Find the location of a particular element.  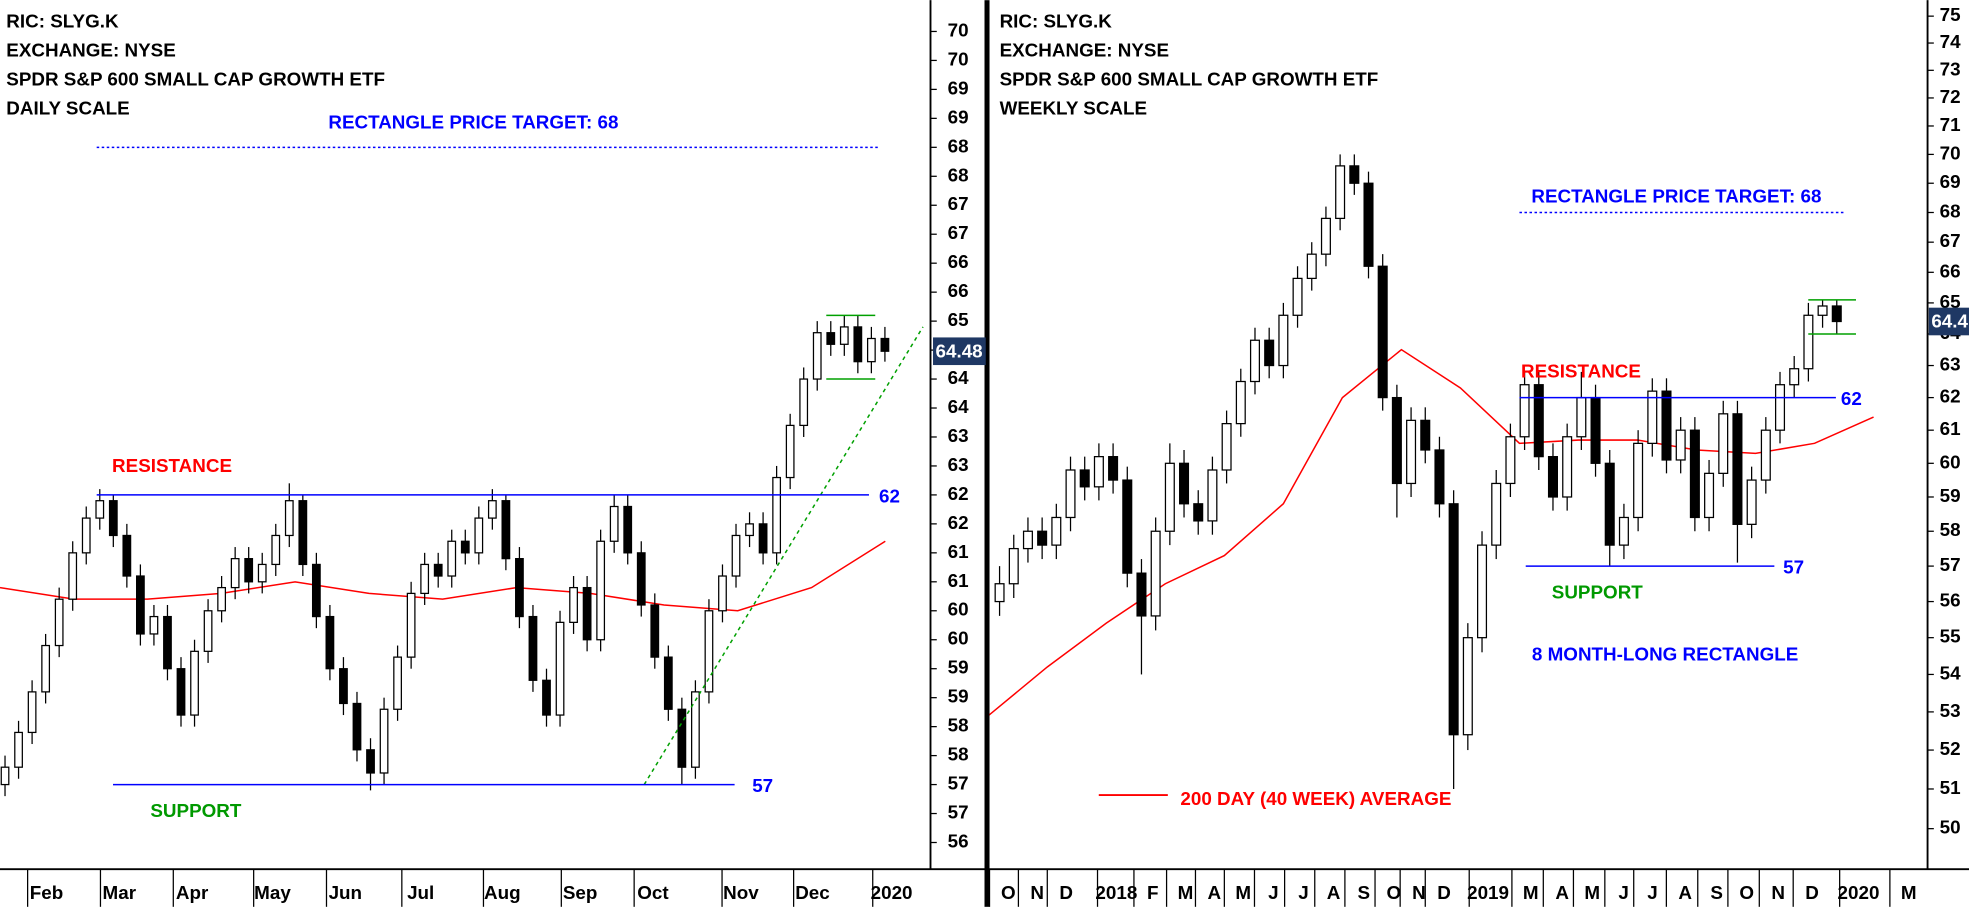

x-tick-label: Dec is located at coordinates (812, 892).